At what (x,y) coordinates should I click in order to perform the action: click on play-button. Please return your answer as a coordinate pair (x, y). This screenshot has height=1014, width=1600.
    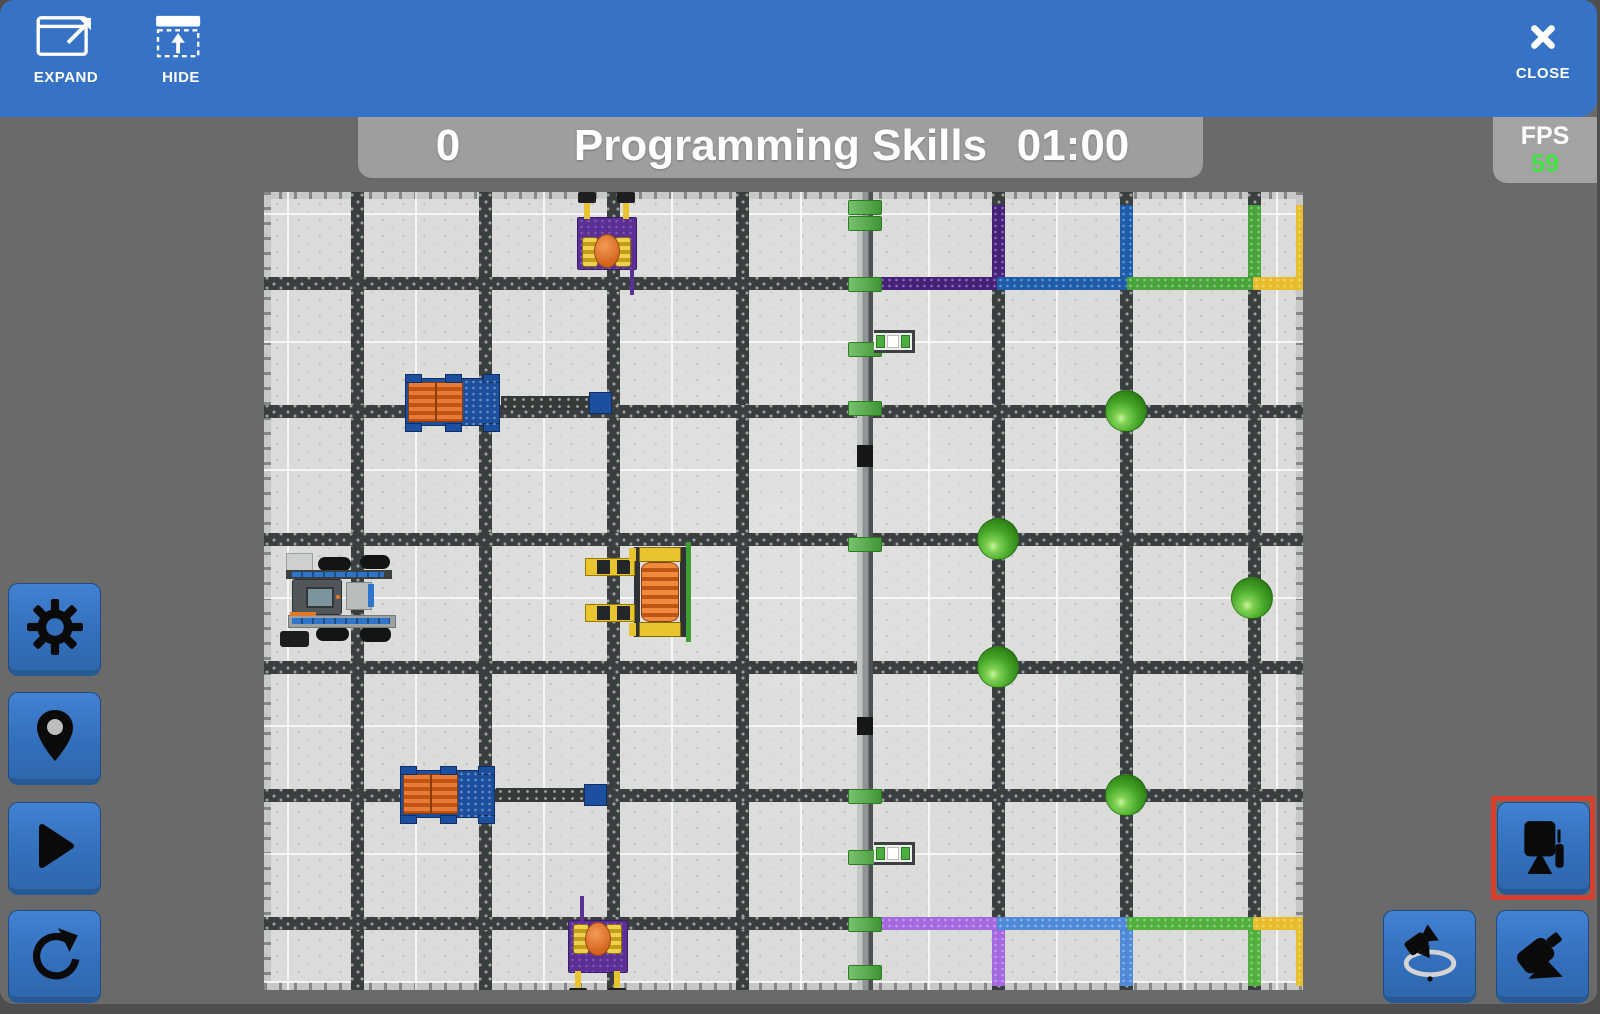
    Looking at the image, I should click on (54, 848).